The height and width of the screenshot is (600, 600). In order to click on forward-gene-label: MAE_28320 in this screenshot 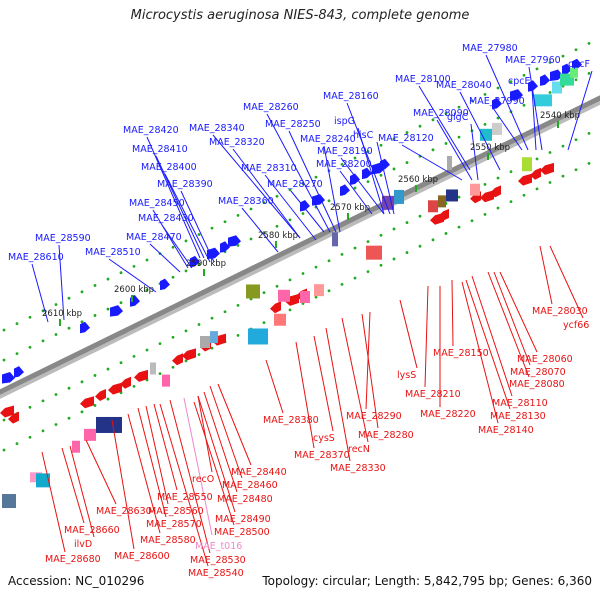, I will do `click(237, 142)`.